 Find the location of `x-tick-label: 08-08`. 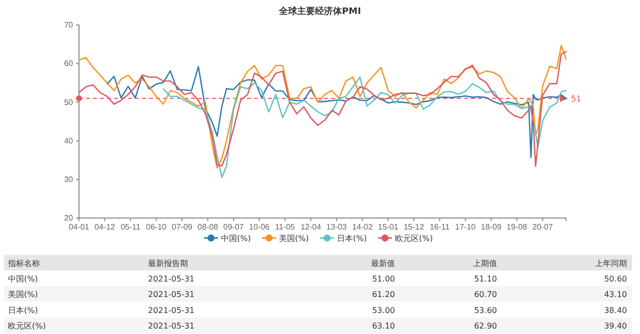

x-tick-label: 08-08 is located at coordinates (208, 227).